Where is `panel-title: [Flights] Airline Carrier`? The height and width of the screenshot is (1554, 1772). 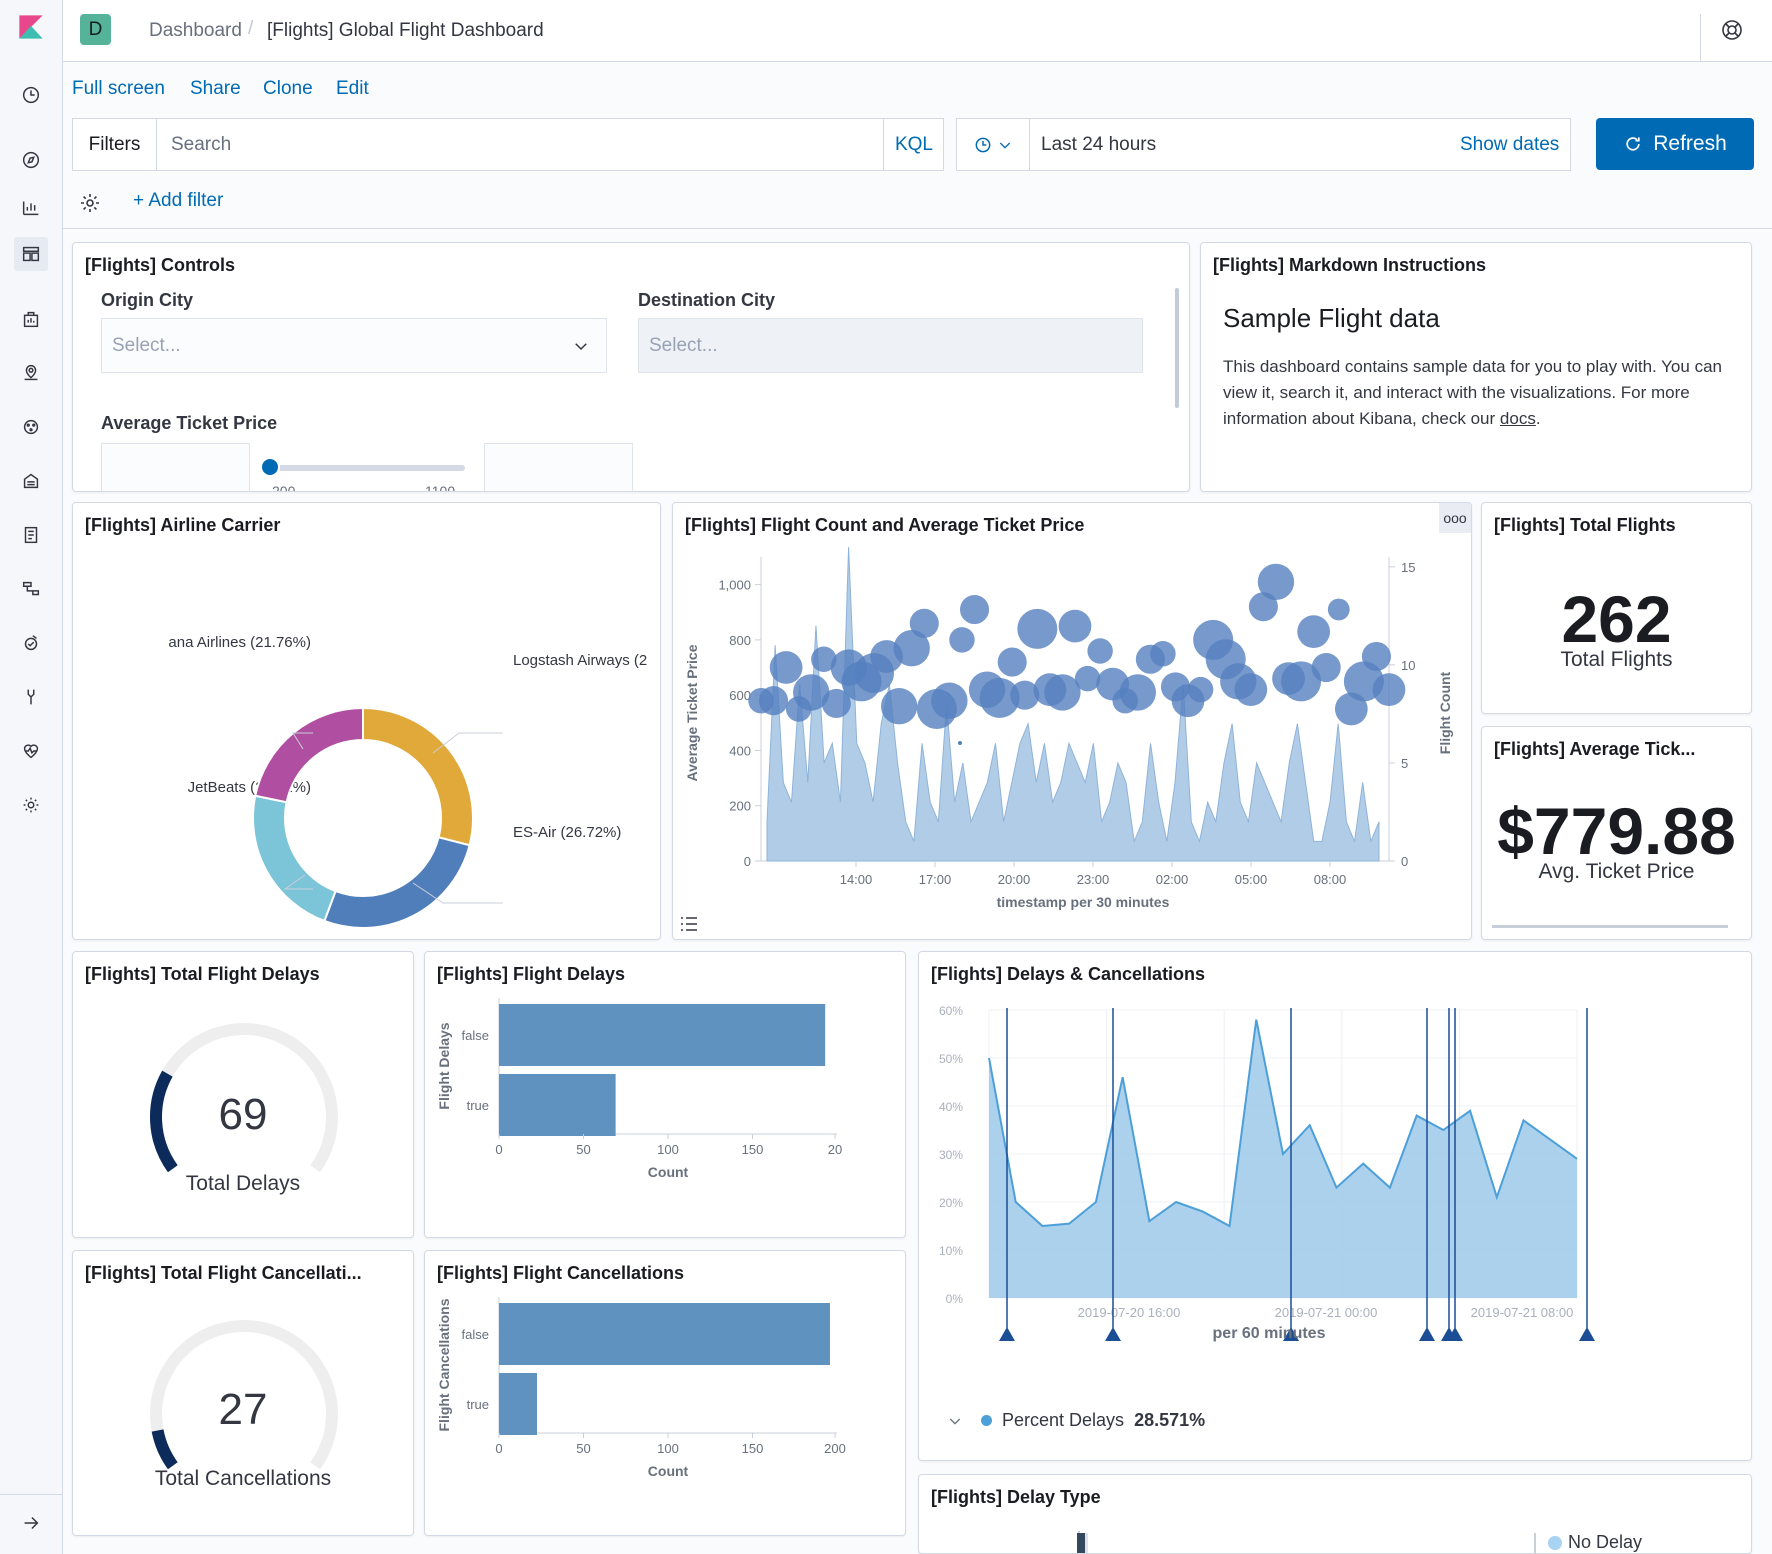
panel-title: [Flights] Airline Carrier is located at coordinates (183, 525).